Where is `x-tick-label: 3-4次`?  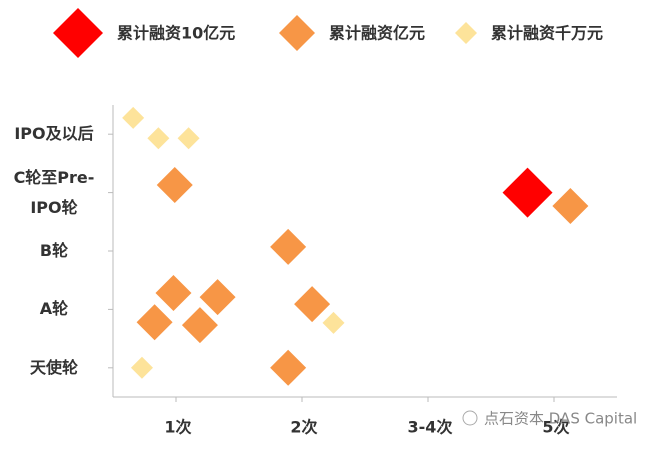 x-tick-label: 3-4次 is located at coordinates (430, 427).